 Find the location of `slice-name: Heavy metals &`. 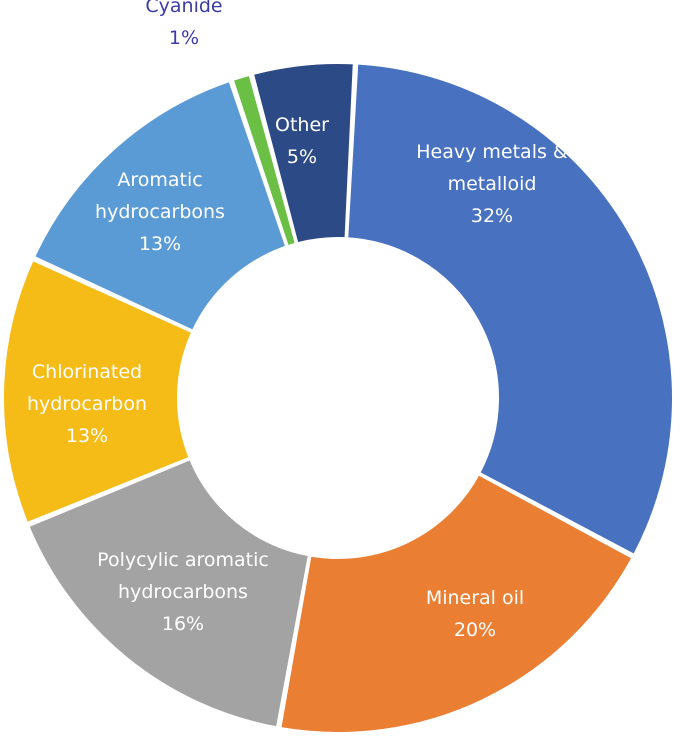

slice-name: Heavy metals & is located at coordinates (492, 152).